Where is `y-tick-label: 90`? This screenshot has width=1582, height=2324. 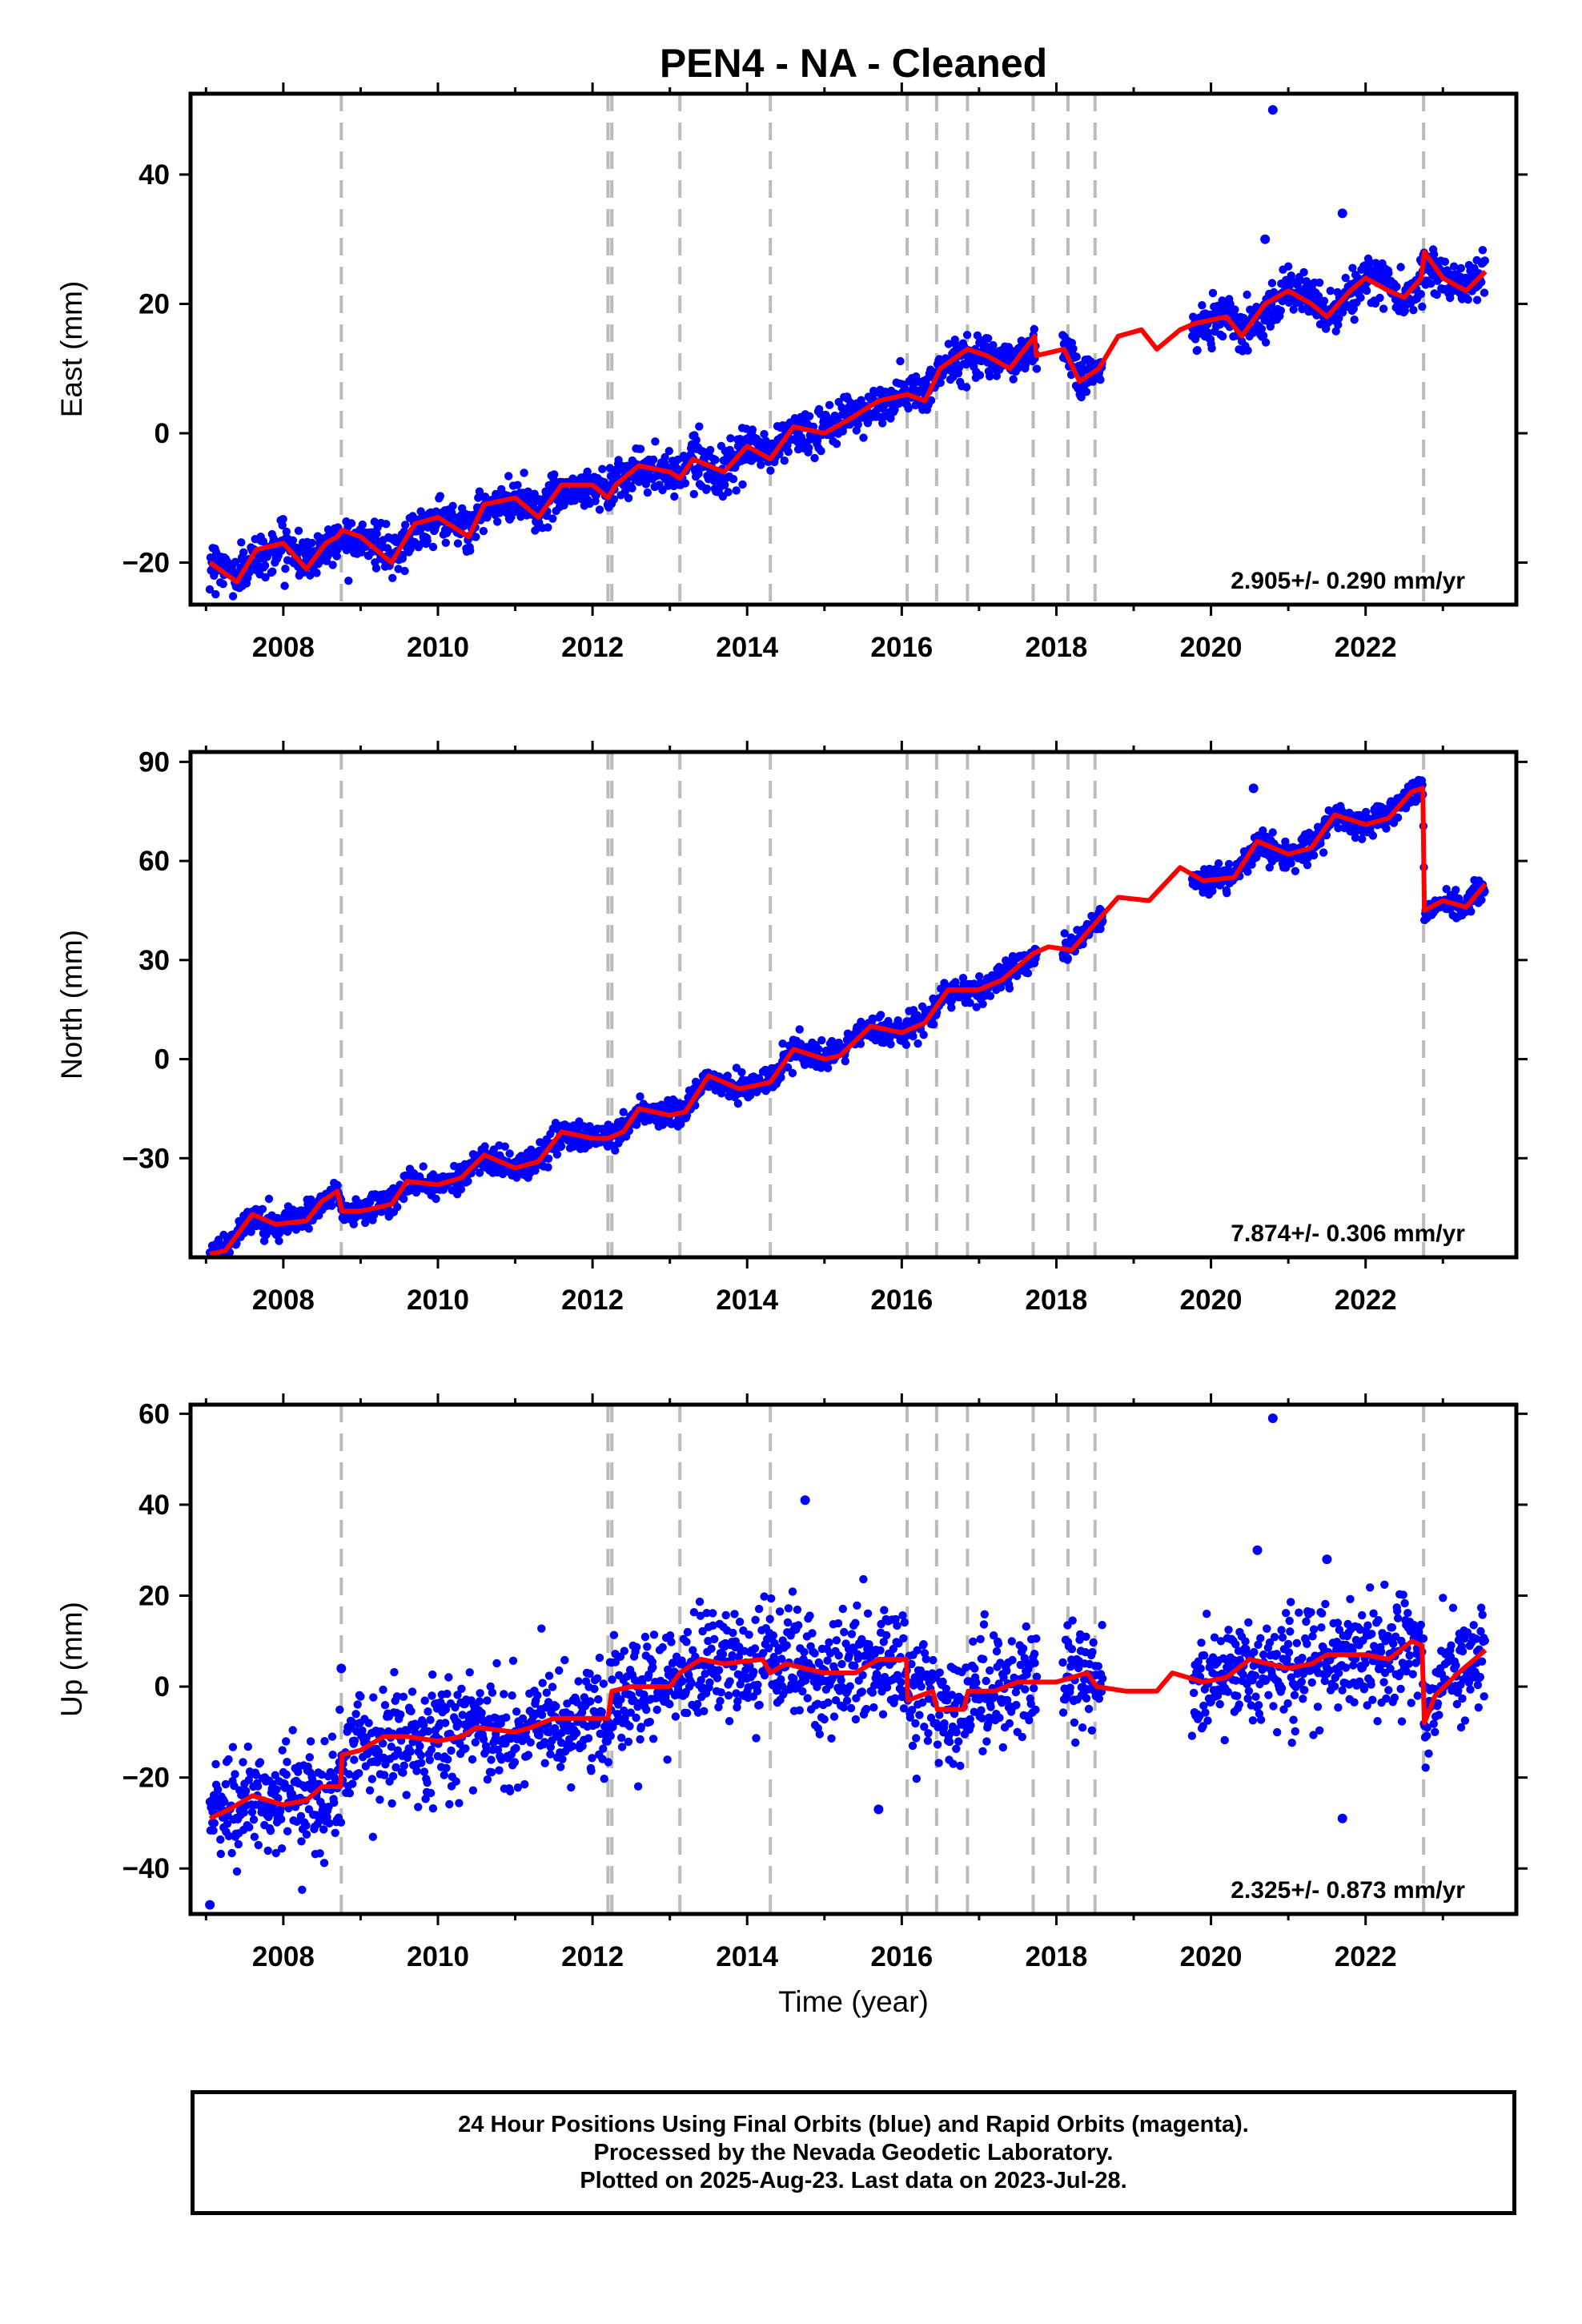 y-tick-label: 90 is located at coordinates (154, 762).